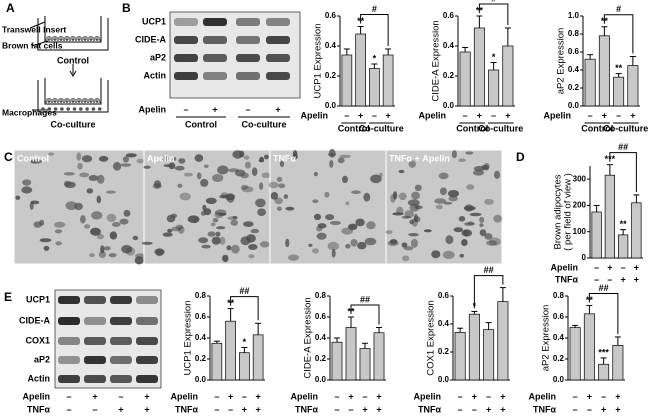  I want to click on cells, so click(71, 73).